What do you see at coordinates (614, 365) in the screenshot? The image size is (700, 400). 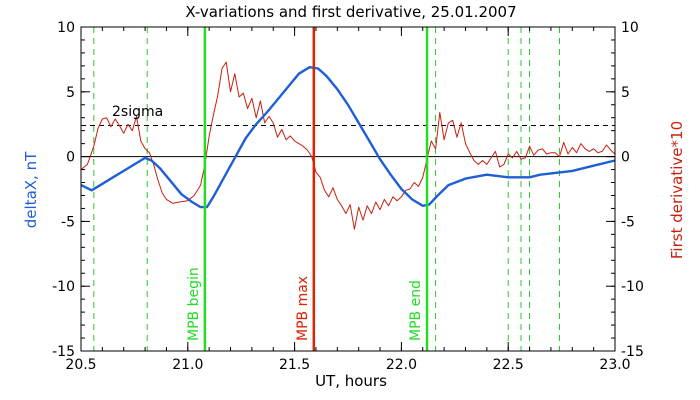 I see `x-tick-label: 23.0` at bounding box center [614, 365].